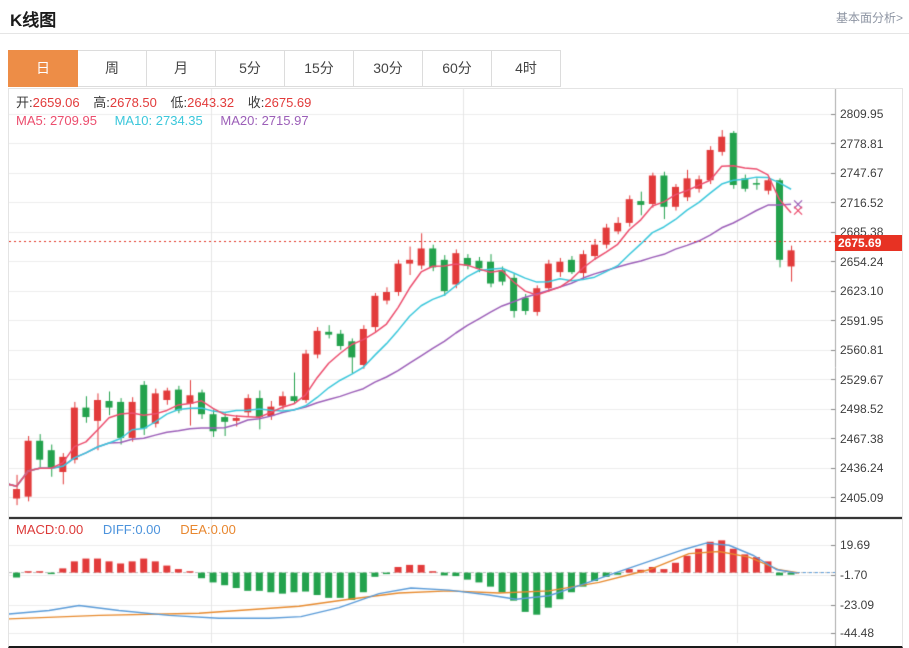  I want to click on ma20-value: MA20: 2715.97, so click(264, 120).